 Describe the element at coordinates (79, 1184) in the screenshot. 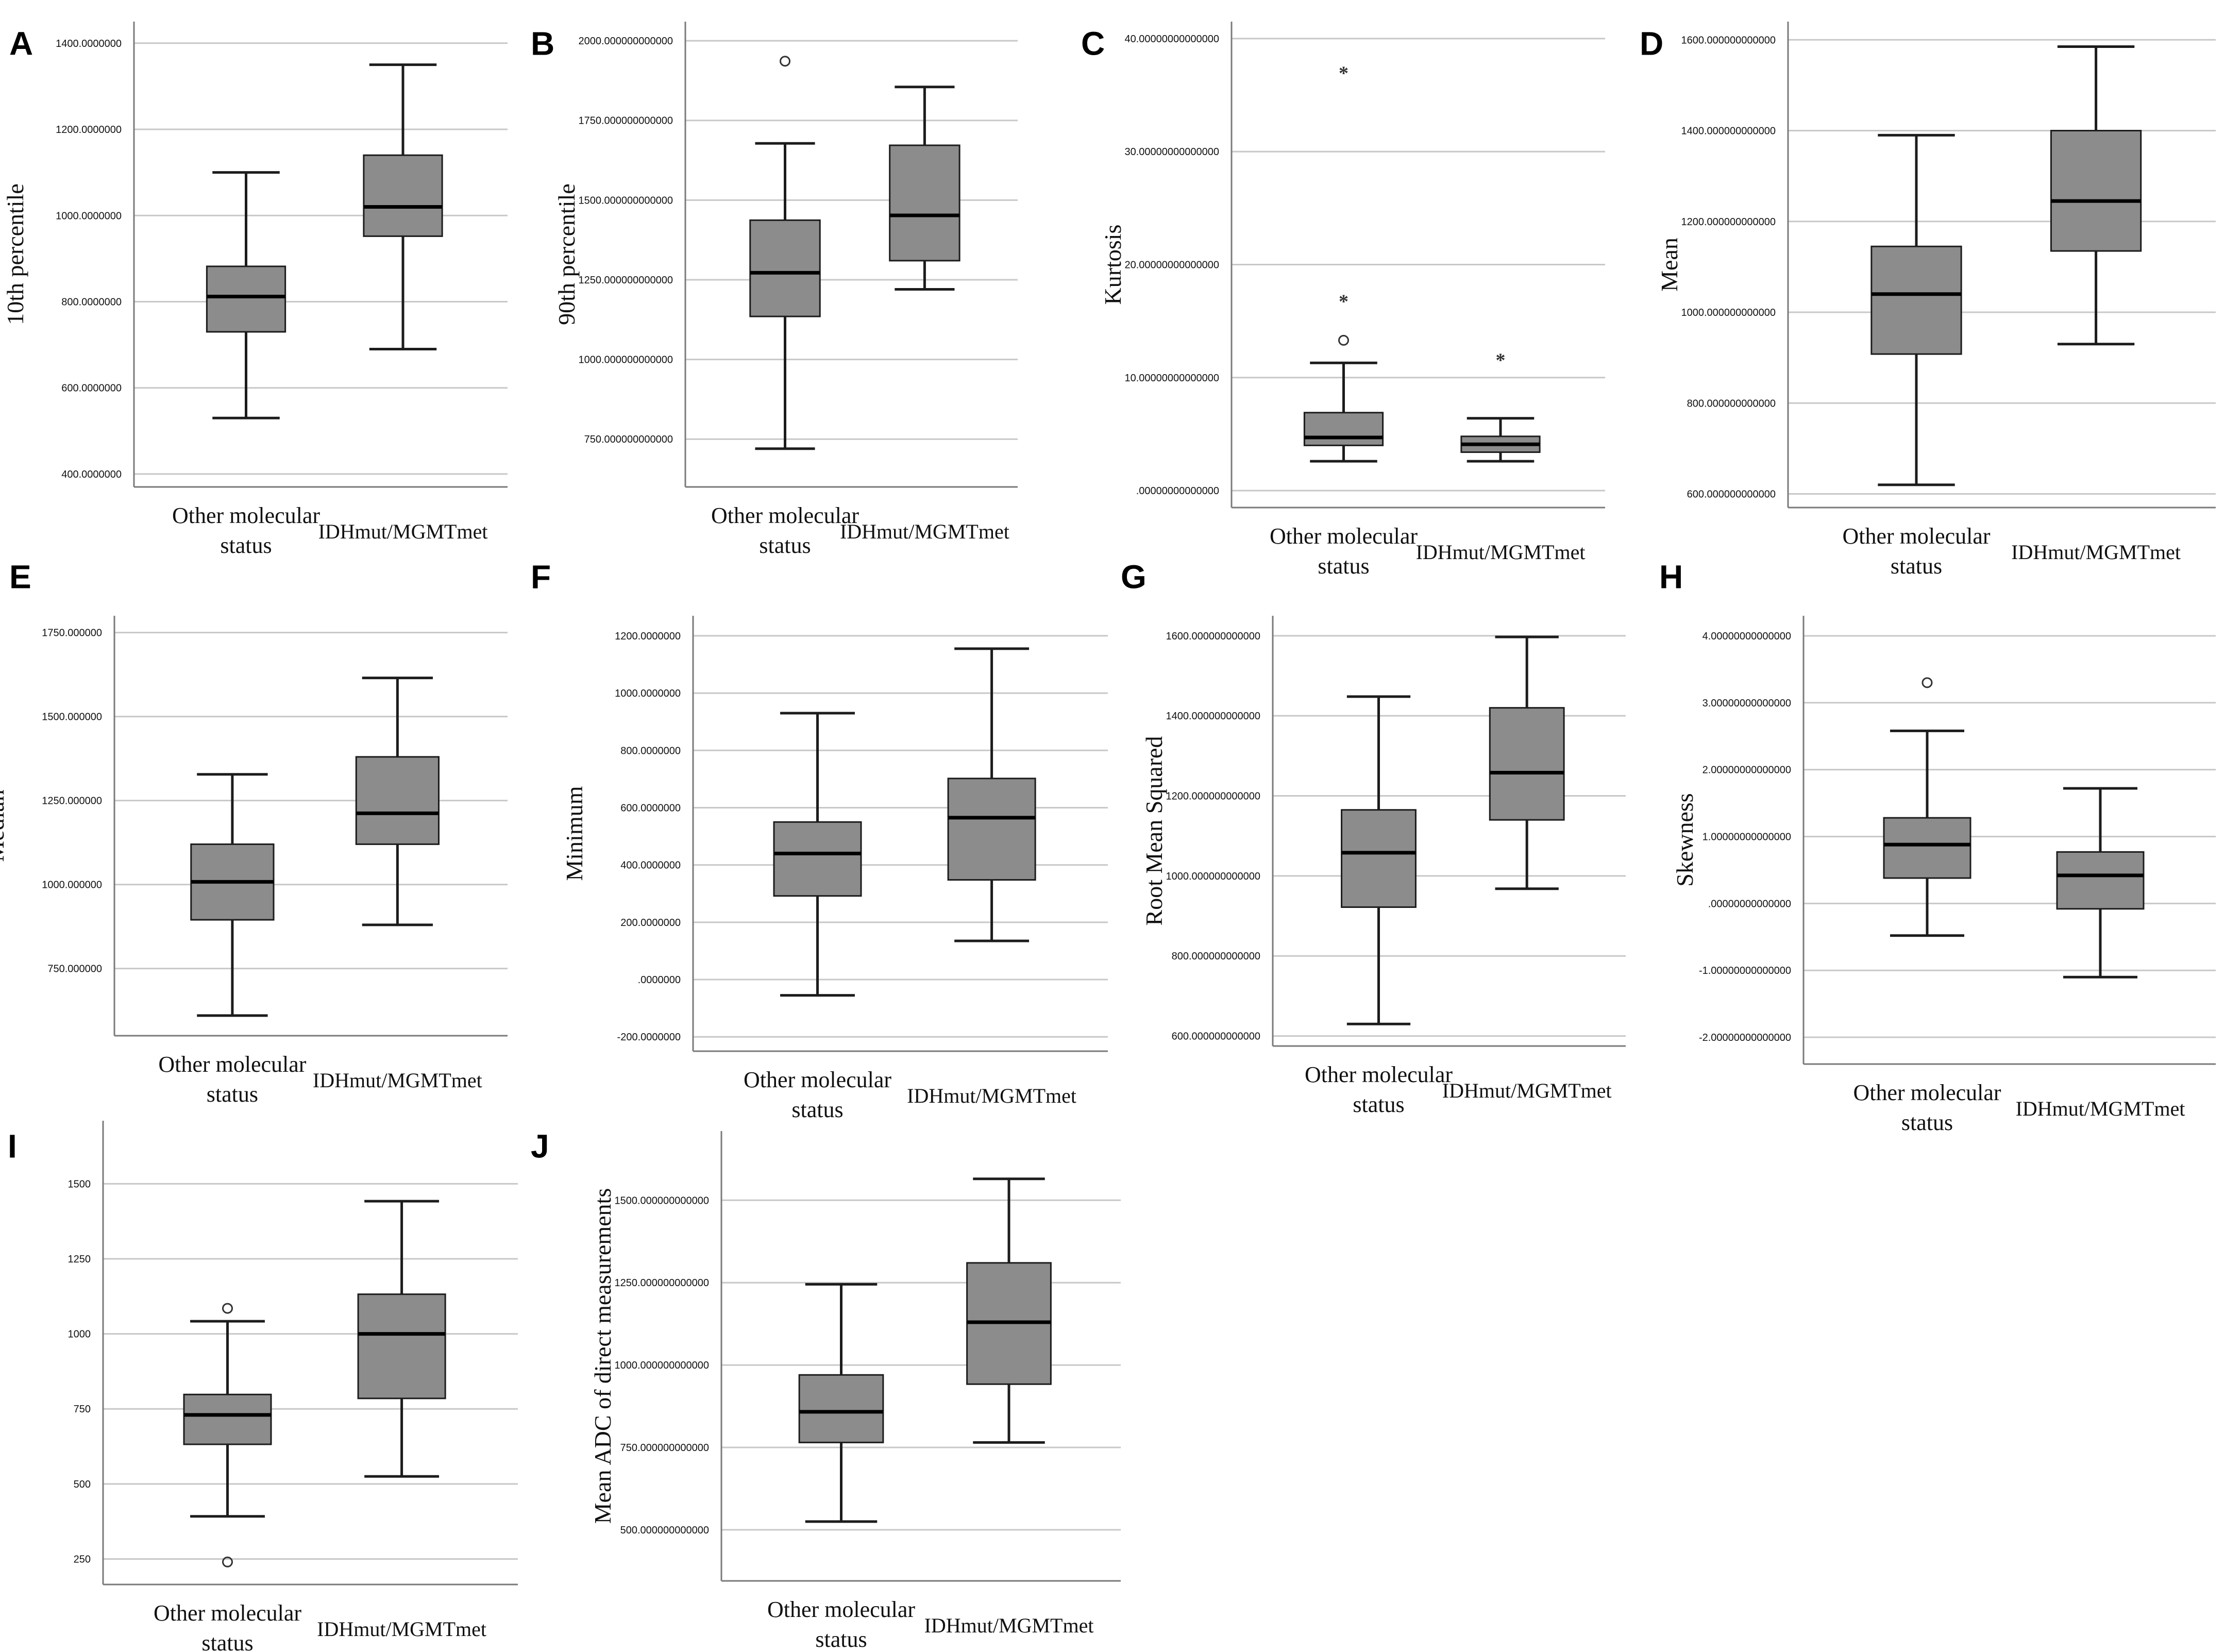

I see `y-tick-label: 1500` at that location.